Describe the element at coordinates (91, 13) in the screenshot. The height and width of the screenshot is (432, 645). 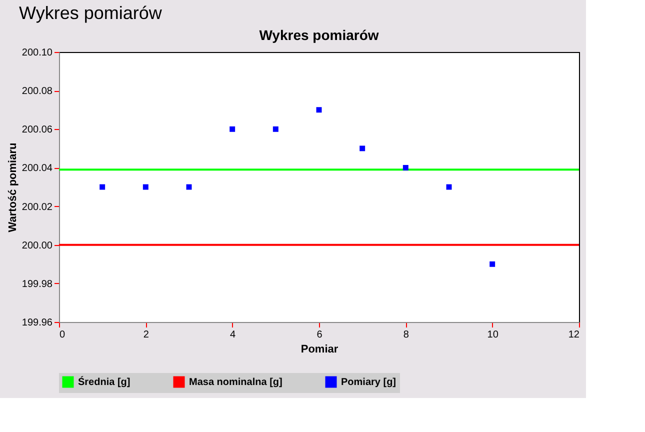
I see `text: Wykres pomiarów` at that location.